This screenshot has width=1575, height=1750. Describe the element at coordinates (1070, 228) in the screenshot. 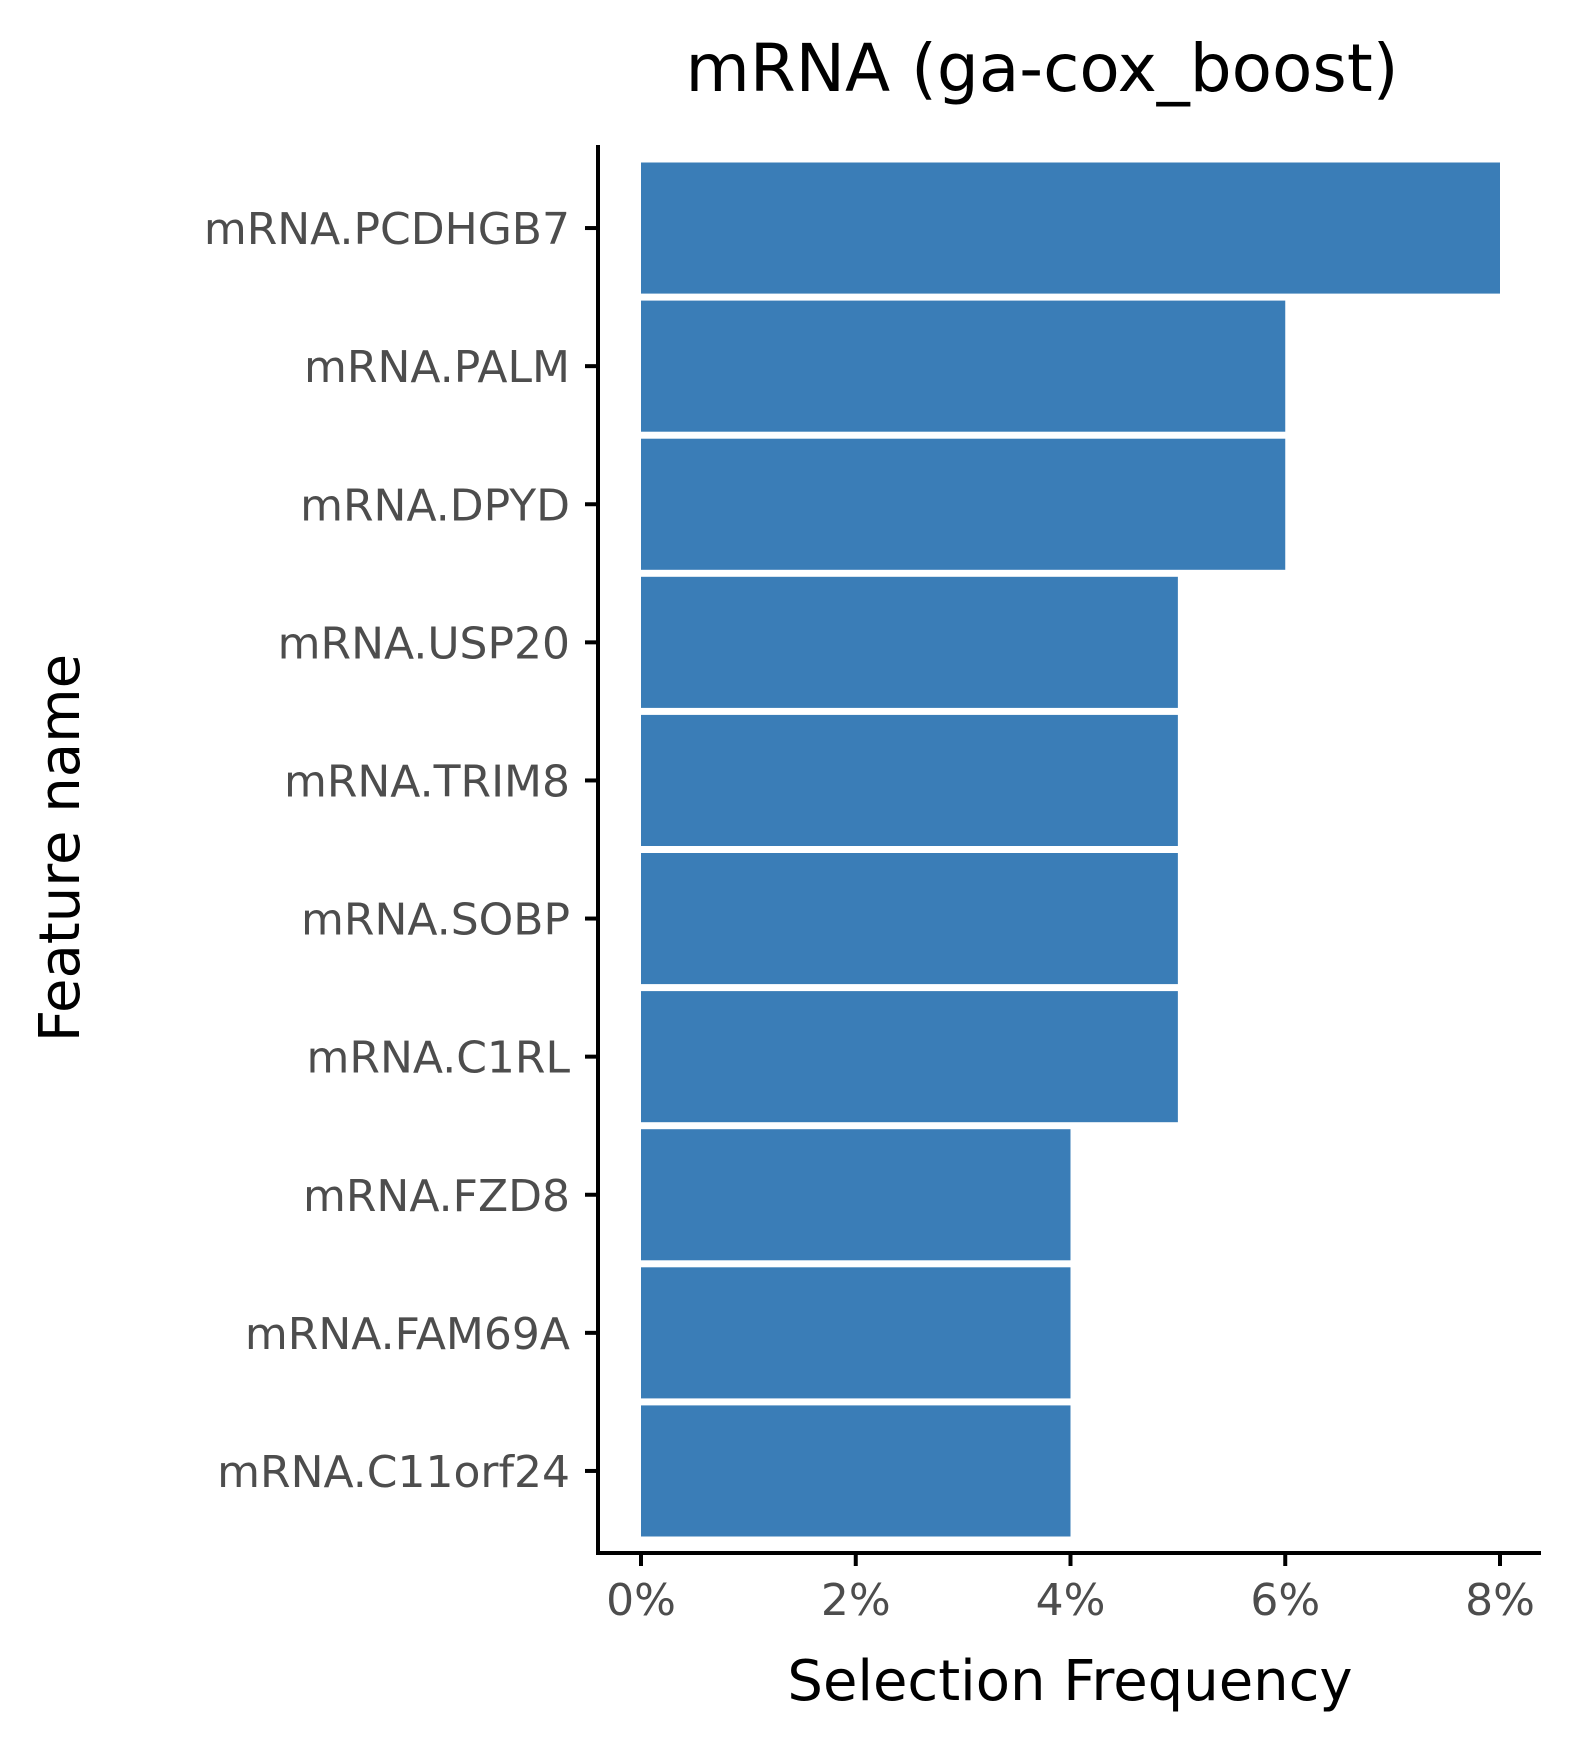

I see `bar-mrna-pcdhgb7` at that location.